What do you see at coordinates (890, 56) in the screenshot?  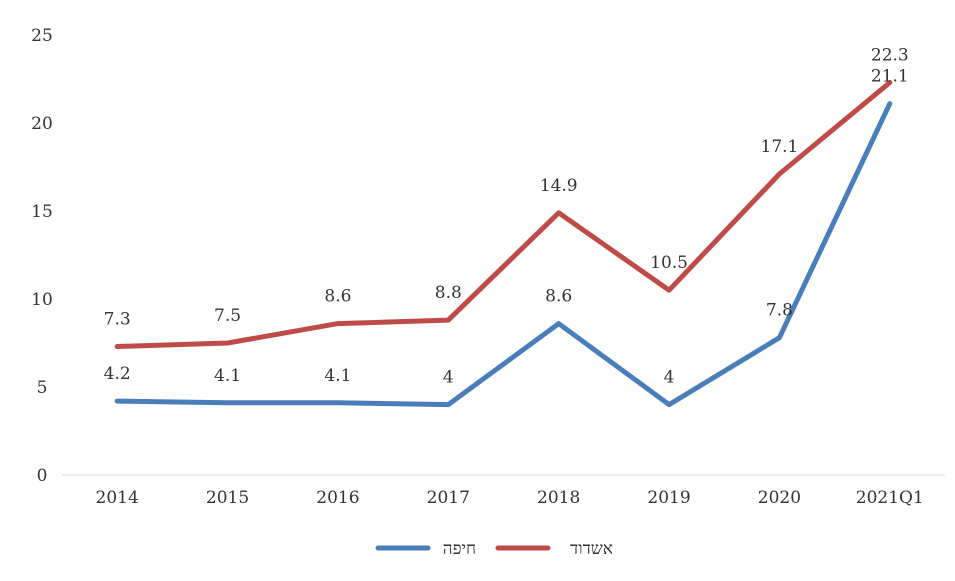 I see `data-label-series-1: 22.3` at bounding box center [890, 56].